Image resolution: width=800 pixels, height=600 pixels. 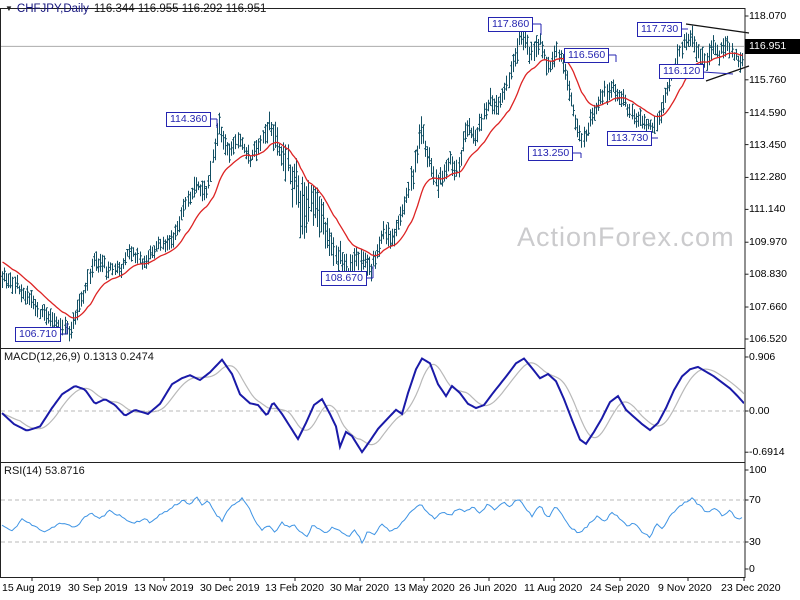 I want to click on price-axis-label: 109.970, so click(x=768, y=242).